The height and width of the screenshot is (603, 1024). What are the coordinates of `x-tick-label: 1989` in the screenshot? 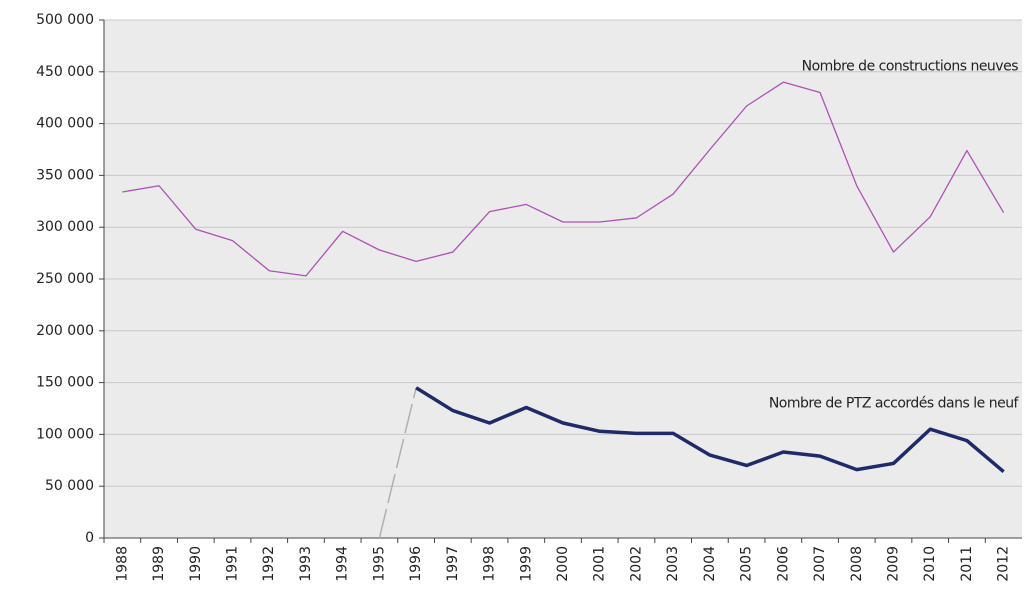 It's located at (159, 564).